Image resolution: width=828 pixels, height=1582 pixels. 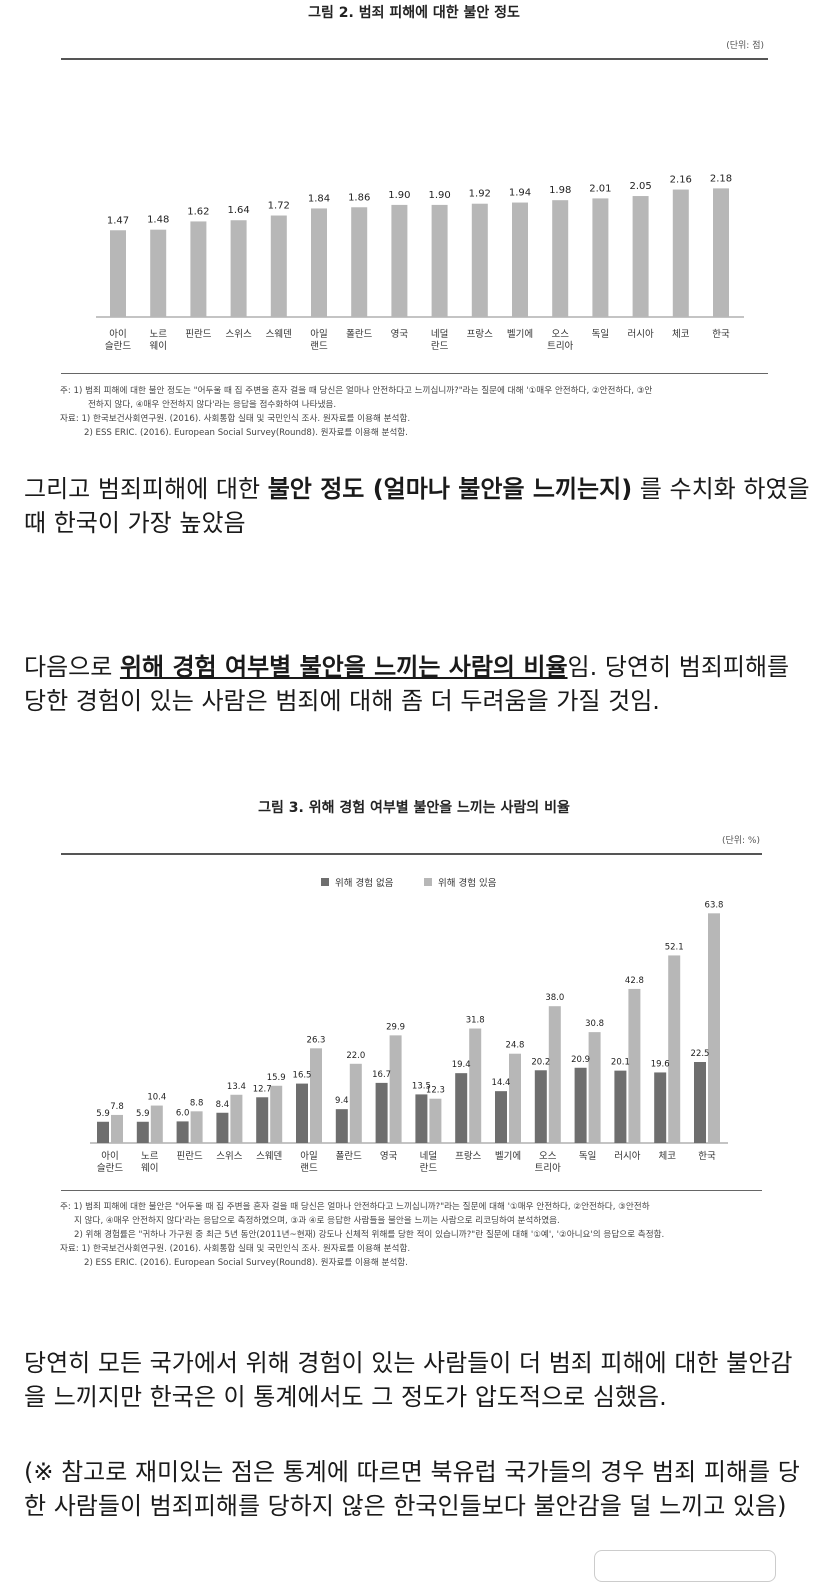 I want to click on data-label-no-harm-9: 19.4, so click(x=461, y=1065).